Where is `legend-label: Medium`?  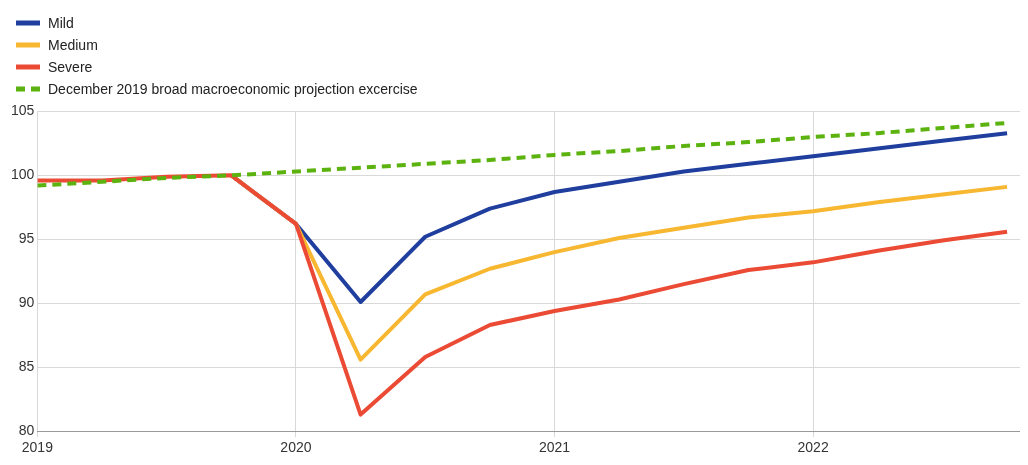
legend-label: Medium is located at coordinates (73, 45).